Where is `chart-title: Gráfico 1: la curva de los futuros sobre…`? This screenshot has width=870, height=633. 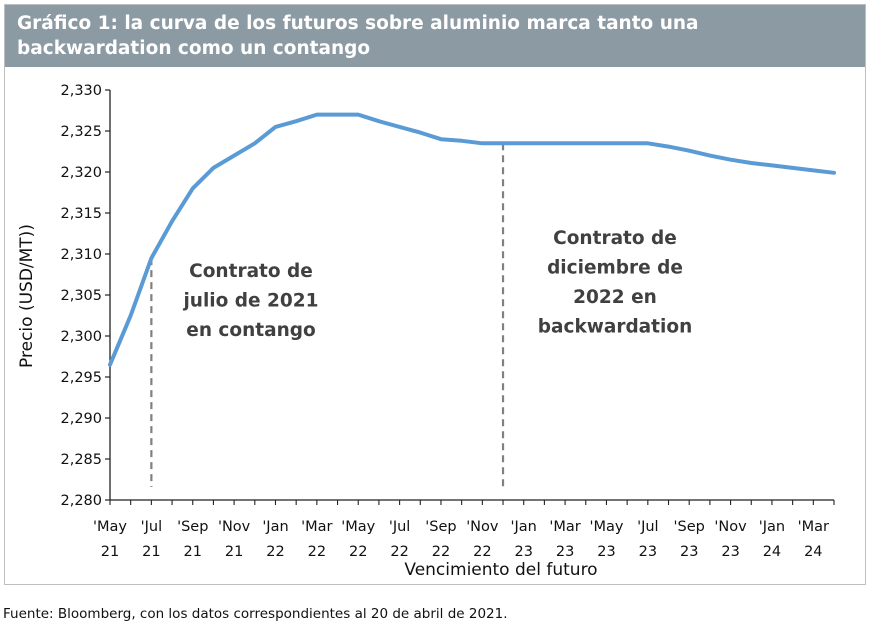 chart-title: Gráfico 1: la curva de los futuros sobre… is located at coordinates (435, 36).